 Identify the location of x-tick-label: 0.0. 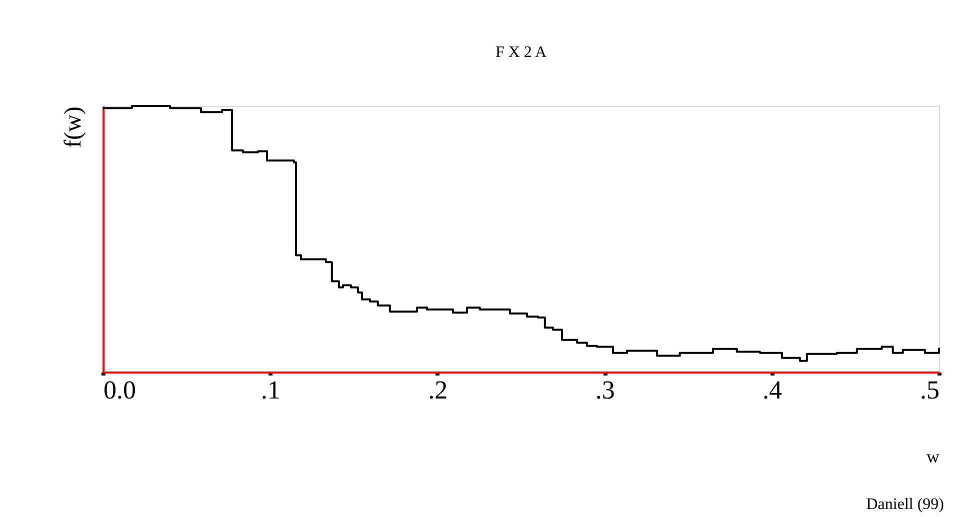
(120, 390).